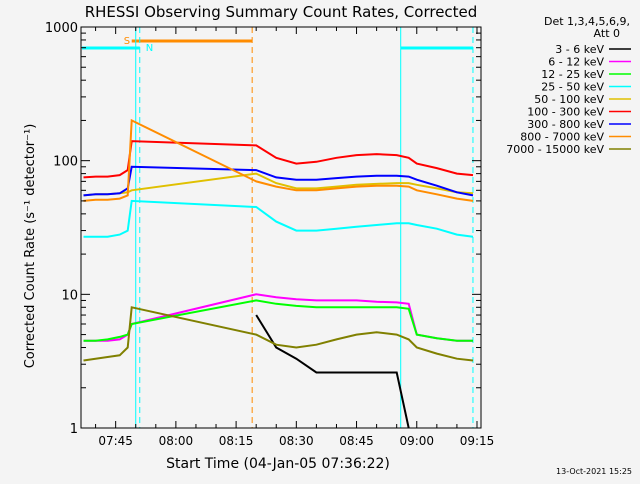 The height and width of the screenshot is (484, 640). Describe the element at coordinates (569, 99) in the screenshot. I see `legend-label: 50 - 100 keV` at that location.